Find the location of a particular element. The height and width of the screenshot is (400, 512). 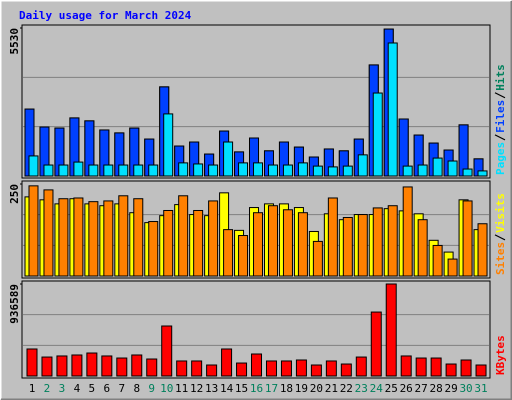

x-tick-label: 18 is located at coordinates (286, 388).